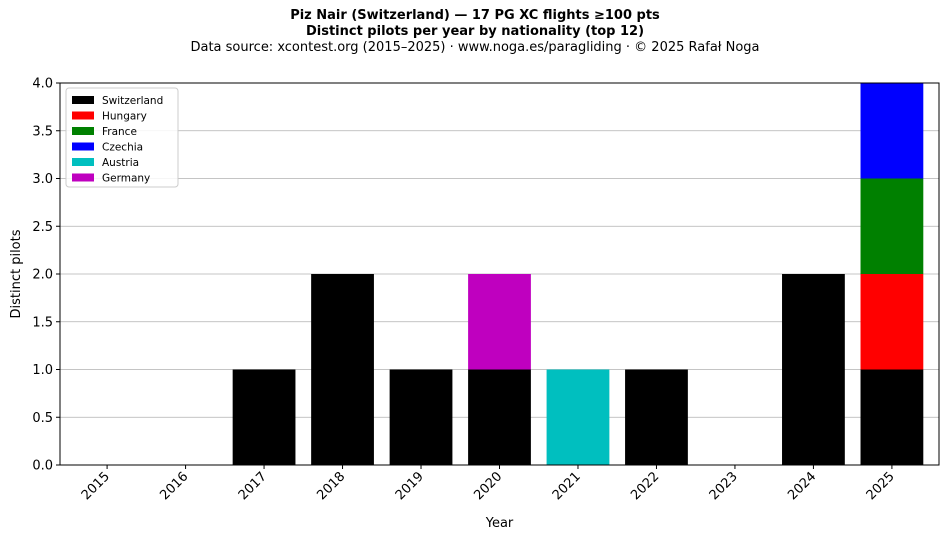 This screenshot has height=539, width=950. What do you see at coordinates (124, 117) in the screenshot?
I see `legend-label: Hungary` at bounding box center [124, 117].